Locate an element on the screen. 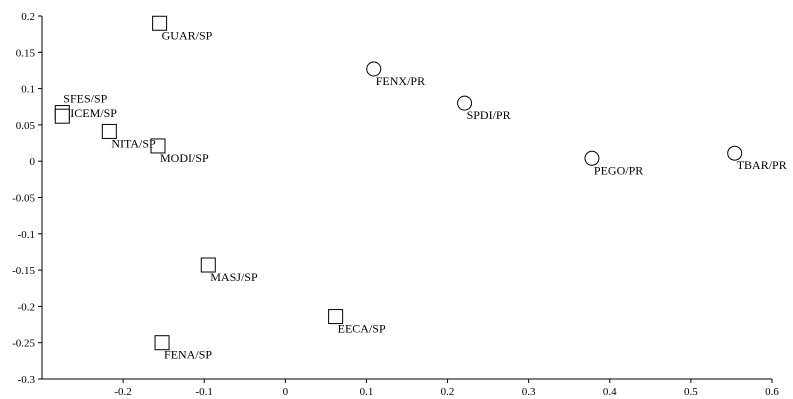 The image size is (793, 399). y-tick-label: 0.1 is located at coordinates (28, 90).